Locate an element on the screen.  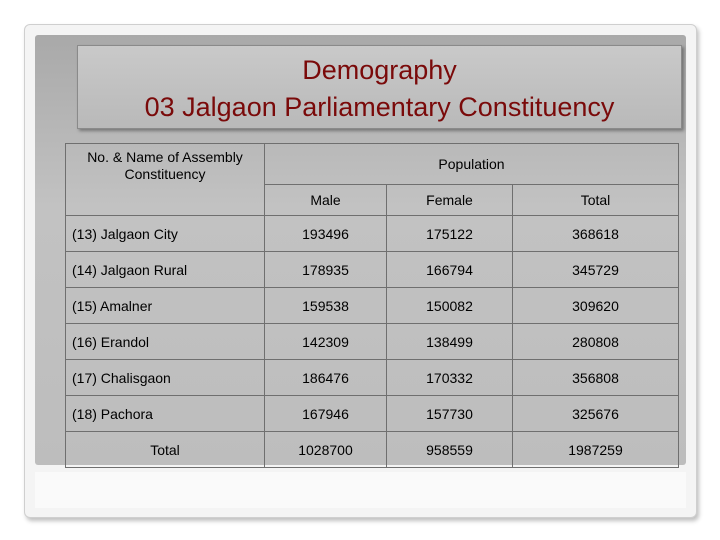
bottom-strip is located at coordinates (360, 490).